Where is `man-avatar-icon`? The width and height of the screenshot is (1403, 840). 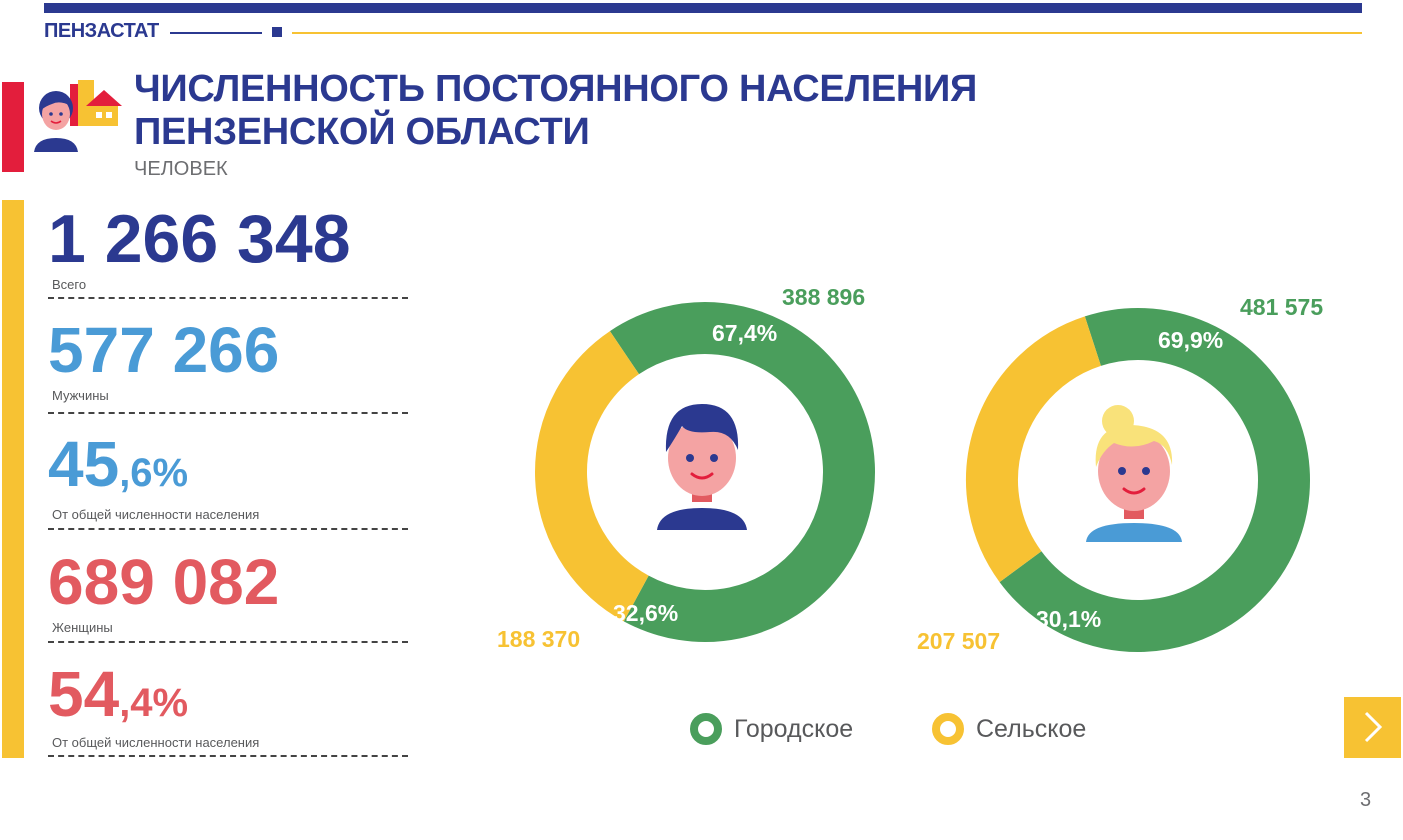
man-avatar-icon is located at coordinates (702, 467).